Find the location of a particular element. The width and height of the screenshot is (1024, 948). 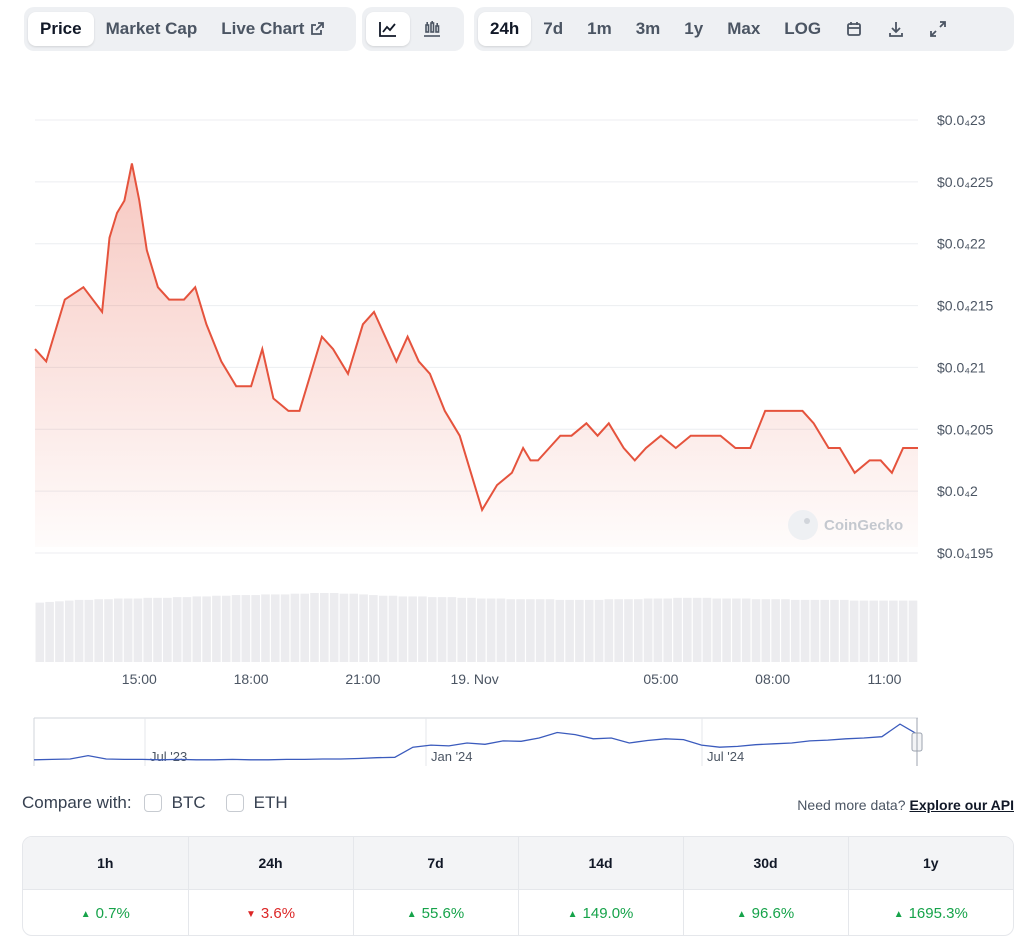

y-tick-label: $0.0₄22 is located at coordinates (961, 244).